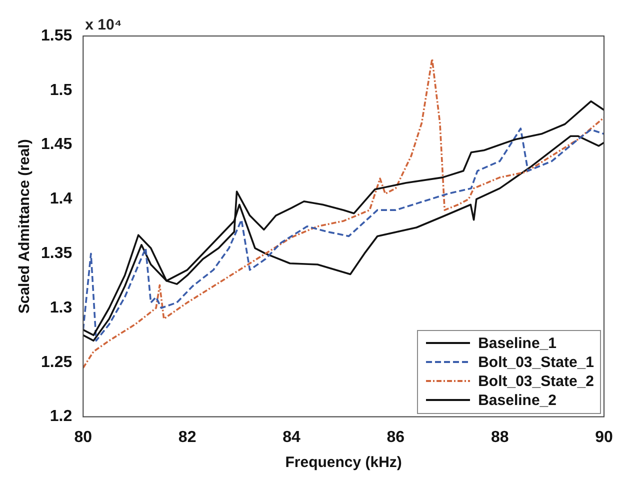 This screenshot has width=626, height=491. What do you see at coordinates (343, 463) in the screenshot?
I see `x-axis-title: Frequency (kHz)` at bounding box center [343, 463].